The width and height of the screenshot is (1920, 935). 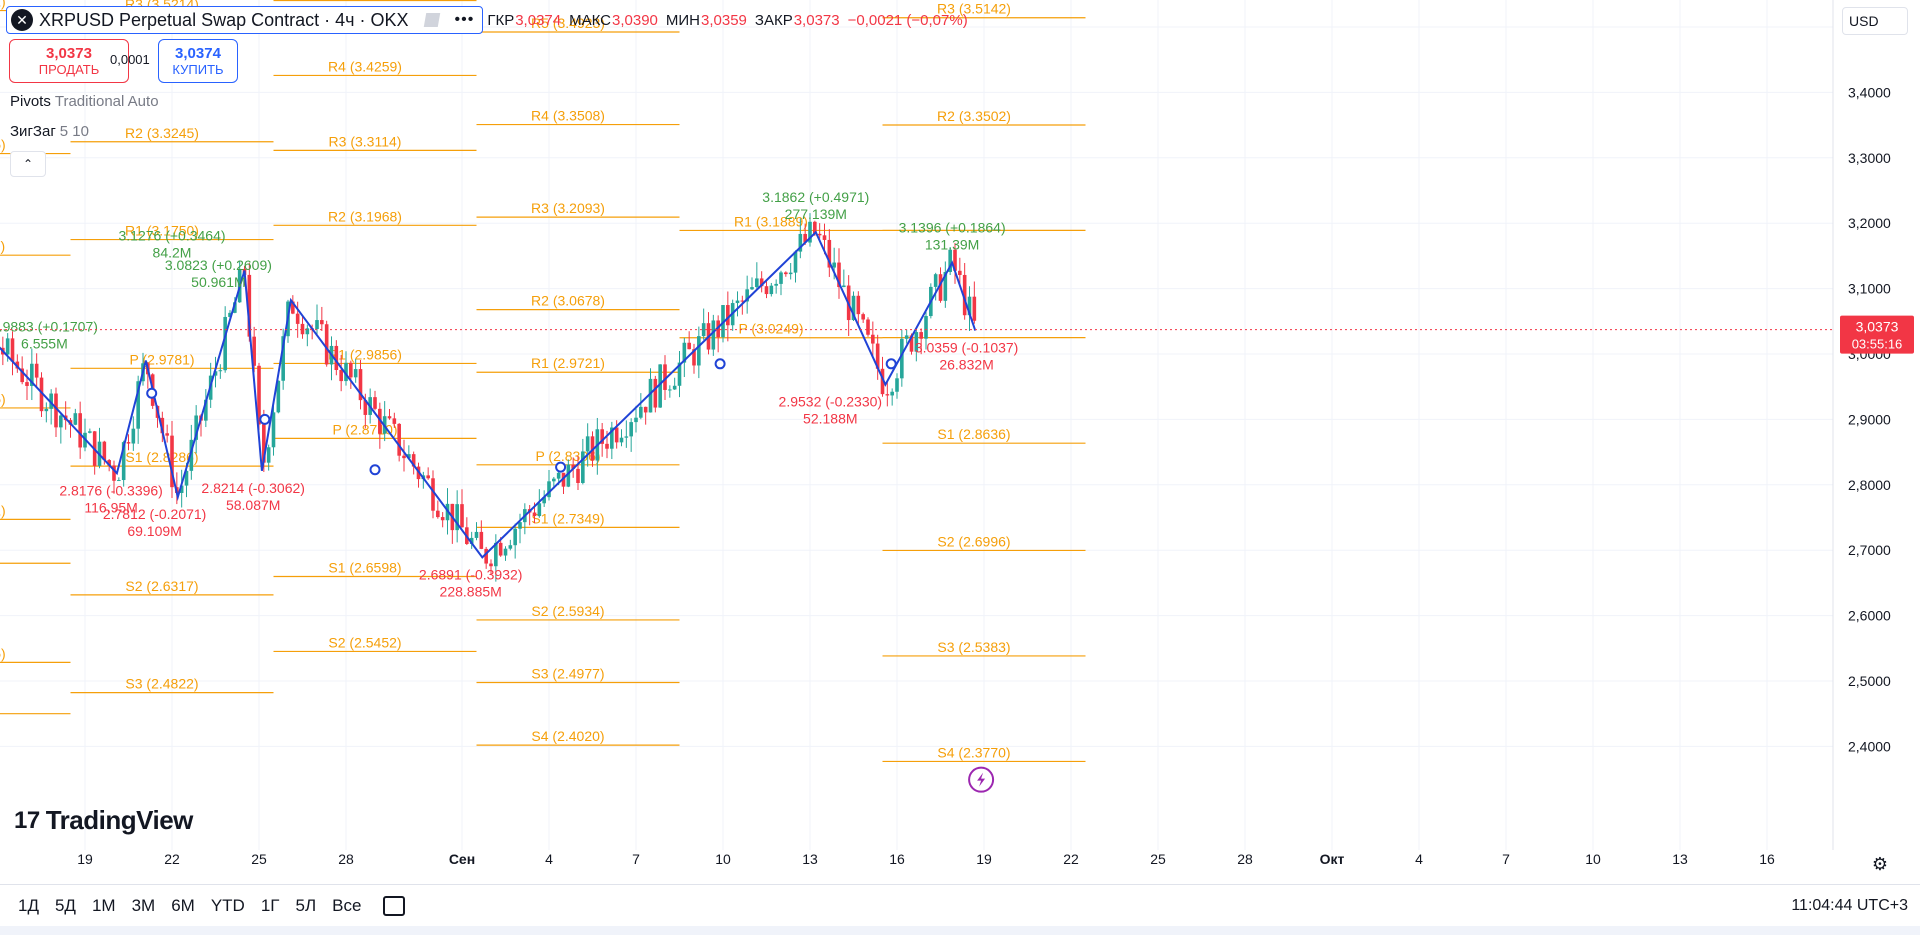 What do you see at coordinates (172, 859) in the screenshot?
I see `time-tick-label: 22` at bounding box center [172, 859].